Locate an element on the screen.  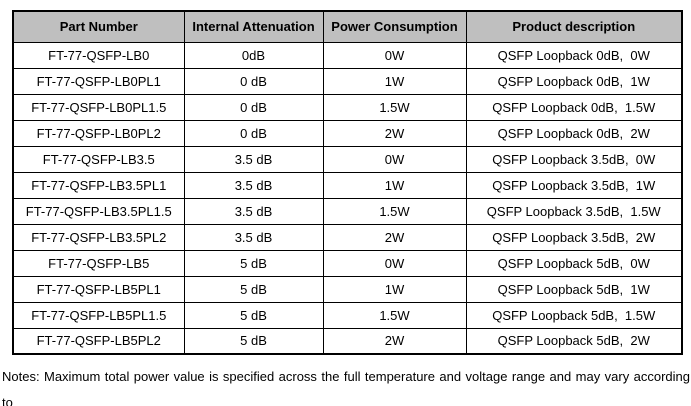
part-number-cell: FT-77-QSFP-LB5PL1 is located at coordinates (98, 289).